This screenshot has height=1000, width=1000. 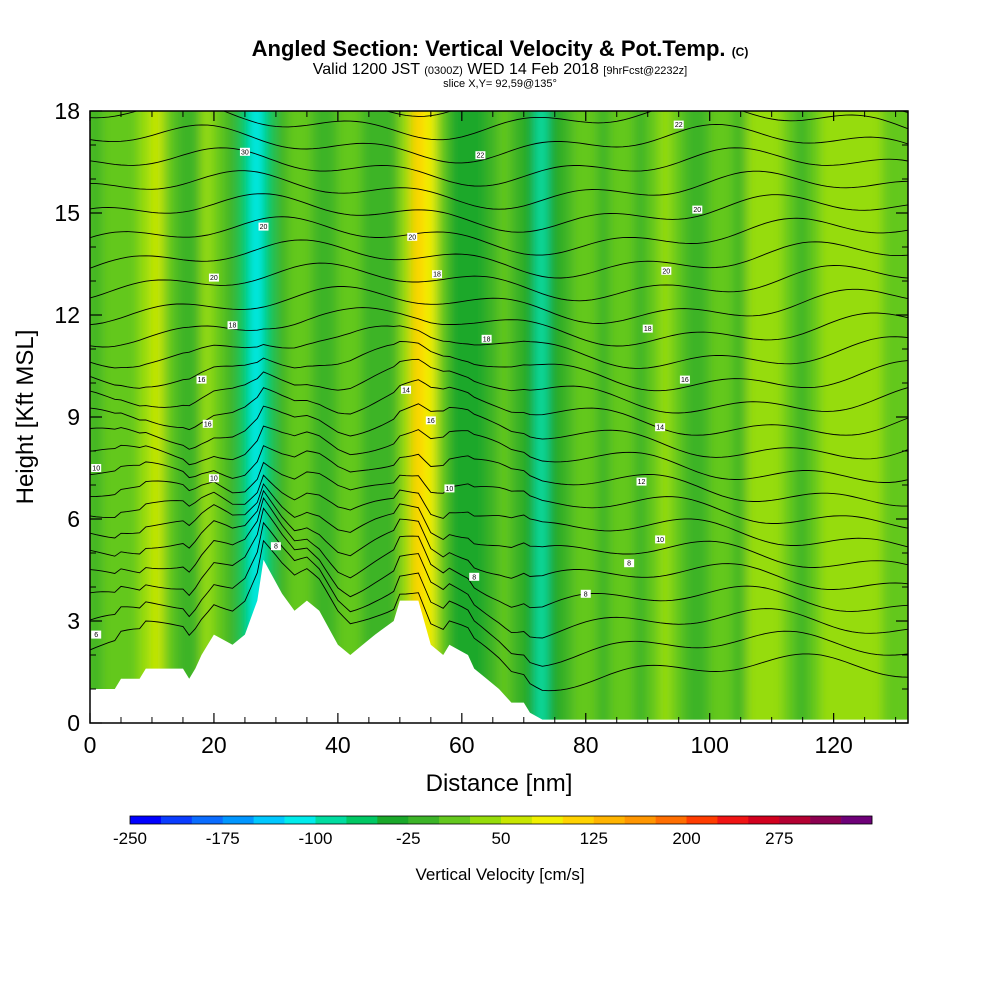 I want to click on x-tick-label: 100, so click(x=710, y=745).